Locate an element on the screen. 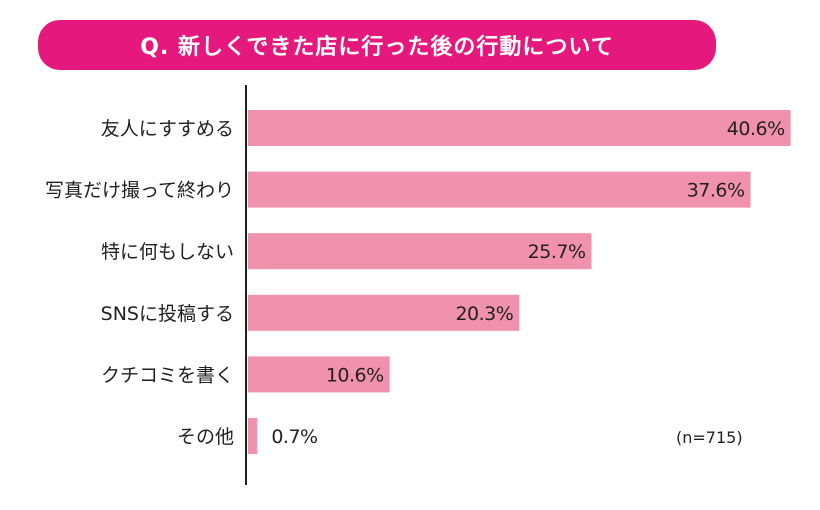 This screenshot has height=510, width=820. value-label-5: 0.7% is located at coordinates (294, 437).